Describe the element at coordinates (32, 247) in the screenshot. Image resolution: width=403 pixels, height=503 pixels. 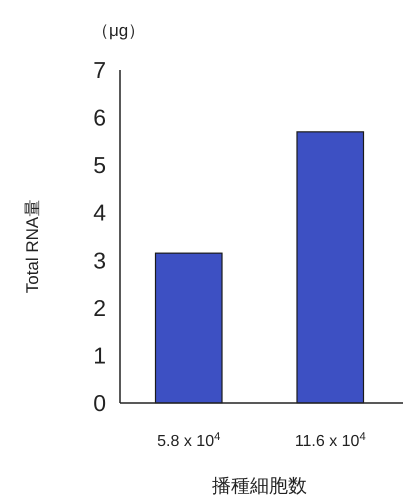
I see `ylabel: Total RNA量` at that location.